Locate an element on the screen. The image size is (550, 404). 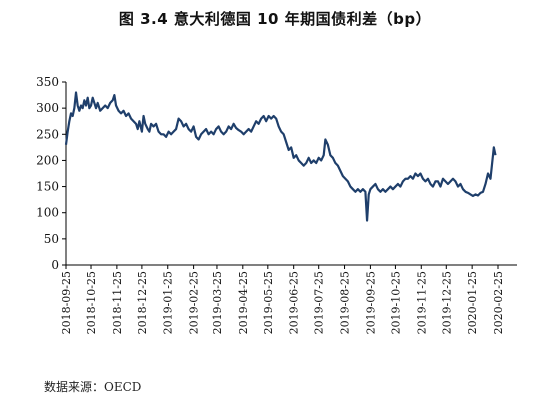
x-tick-label: 2018-09-25 is located at coordinates (66, 302).